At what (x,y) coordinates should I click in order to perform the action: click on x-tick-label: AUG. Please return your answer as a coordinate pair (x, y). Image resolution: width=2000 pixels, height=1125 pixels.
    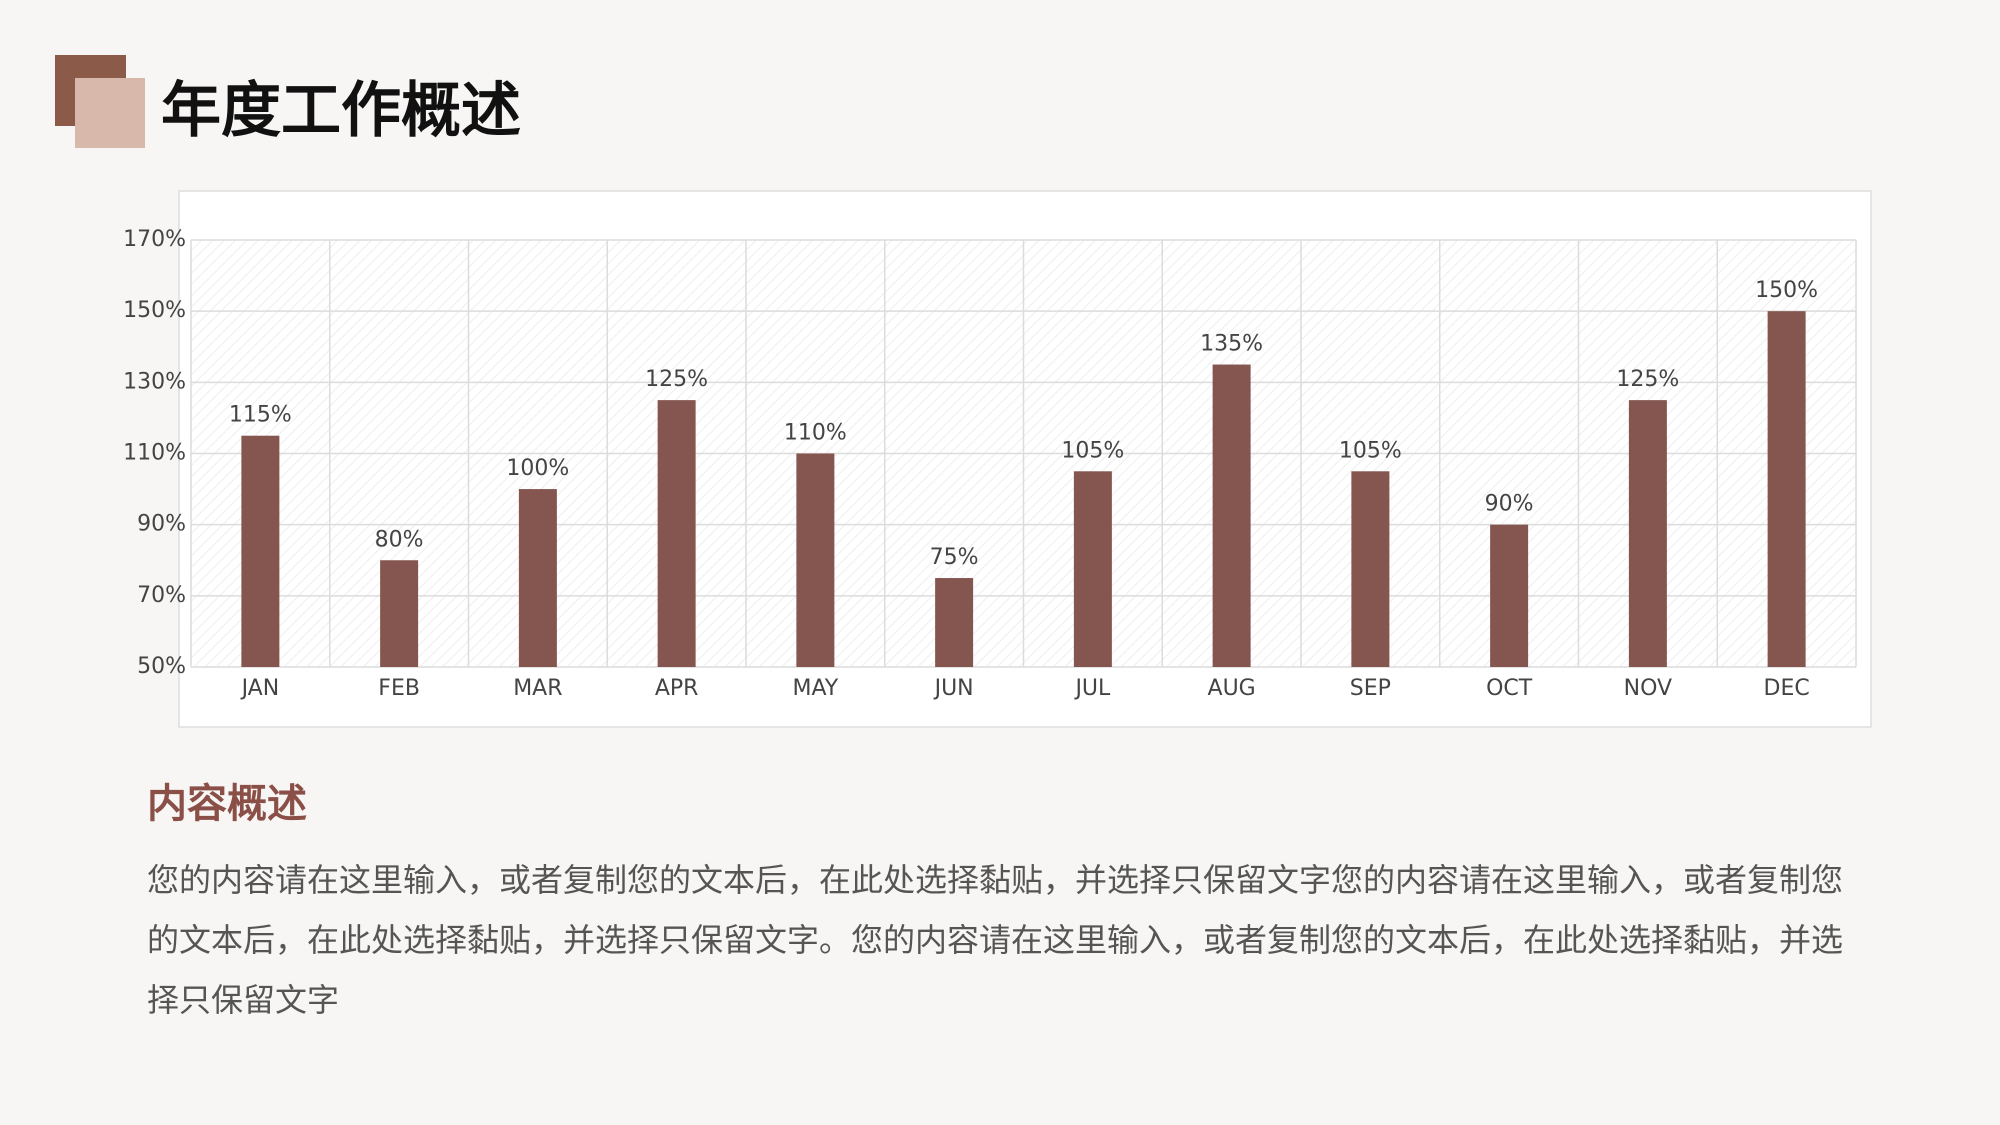
    Looking at the image, I should click on (1232, 688).